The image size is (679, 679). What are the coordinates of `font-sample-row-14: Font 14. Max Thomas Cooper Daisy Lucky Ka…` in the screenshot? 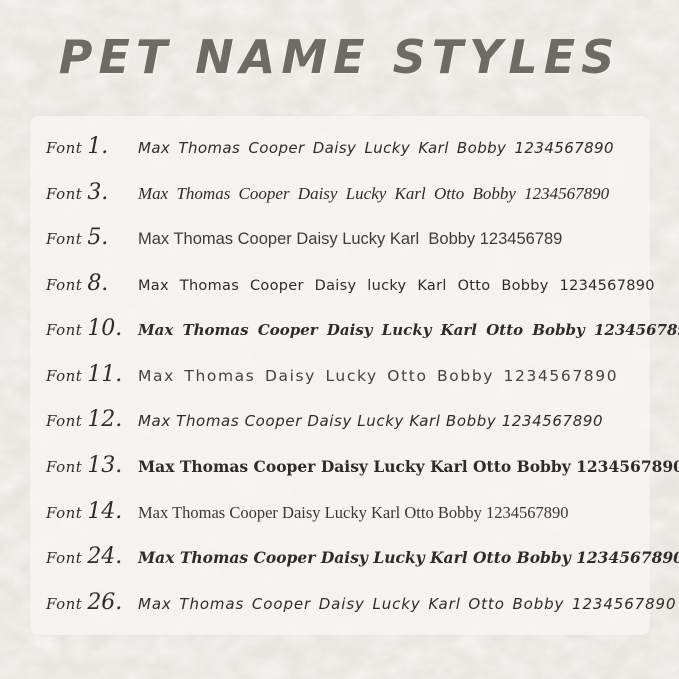 It's located at (340, 511).